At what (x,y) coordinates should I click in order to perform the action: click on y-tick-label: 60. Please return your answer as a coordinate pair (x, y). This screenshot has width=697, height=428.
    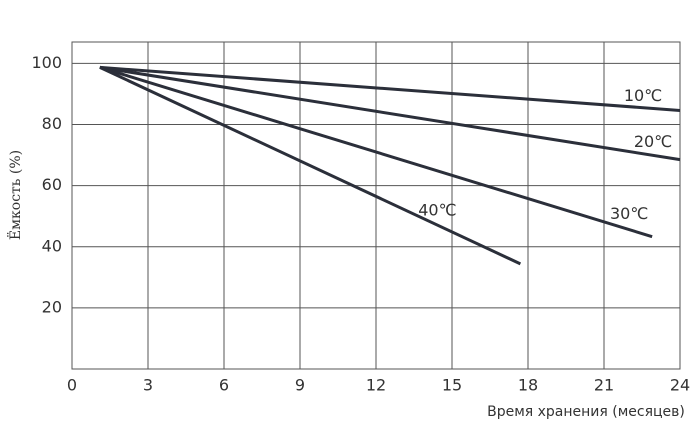
    Looking at the image, I should click on (52, 184).